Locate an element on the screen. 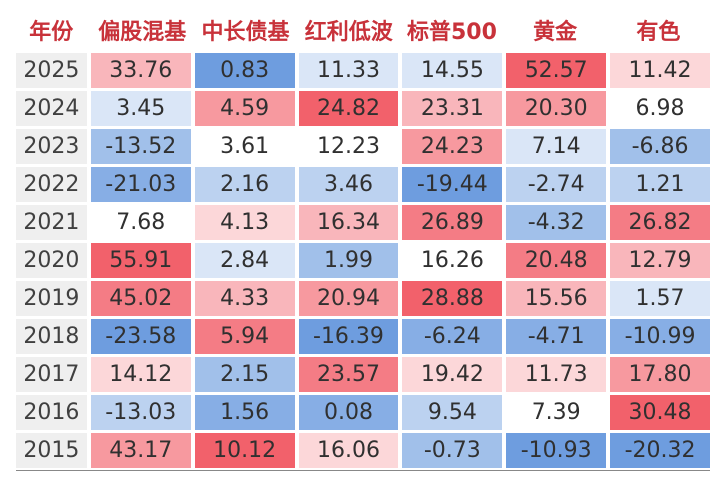 This screenshot has height=483, width=714. year-cell: 2022 is located at coordinates (51, 184).